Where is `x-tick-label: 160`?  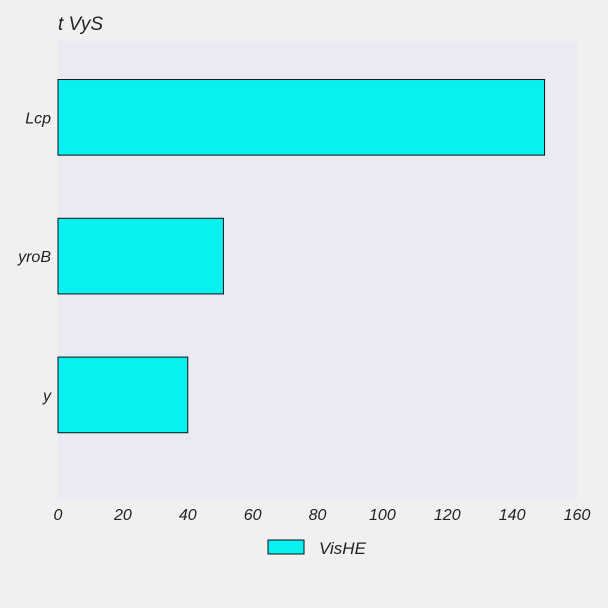 x-tick-label: 160 is located at coordinates (577, 515).